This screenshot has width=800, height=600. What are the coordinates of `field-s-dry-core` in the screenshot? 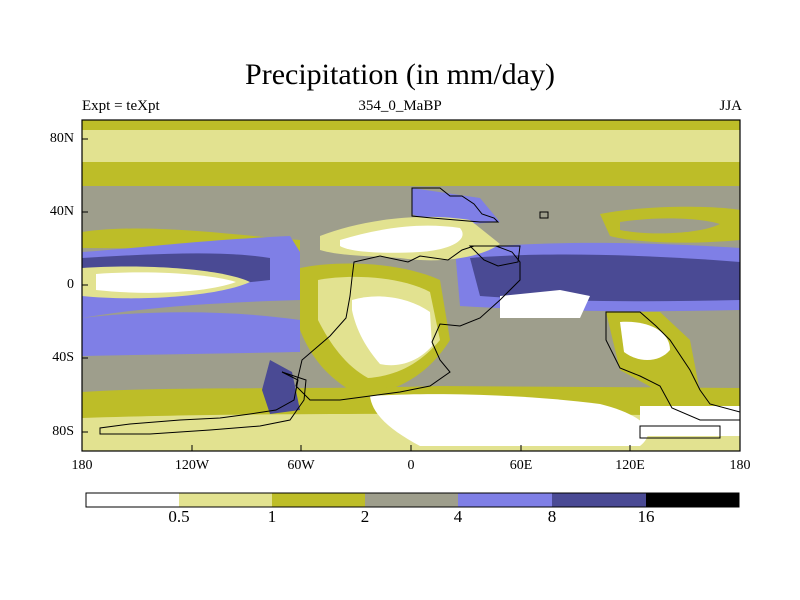 It's located at (509, 420).